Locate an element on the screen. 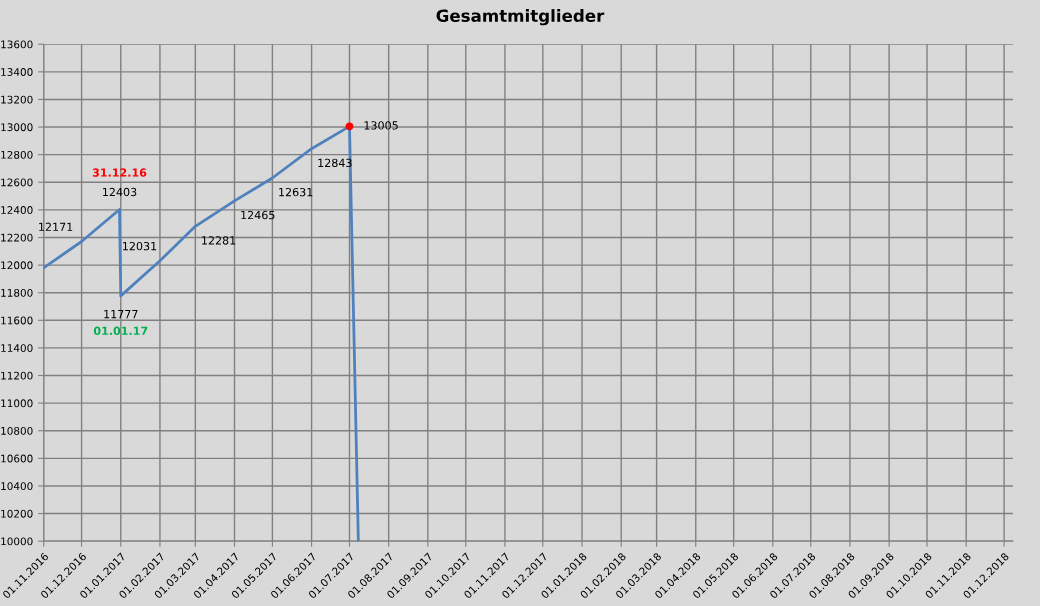 This screenshot has width=1040, height=606. y-tick-label: 12000 is located at coordinates (17, 265).